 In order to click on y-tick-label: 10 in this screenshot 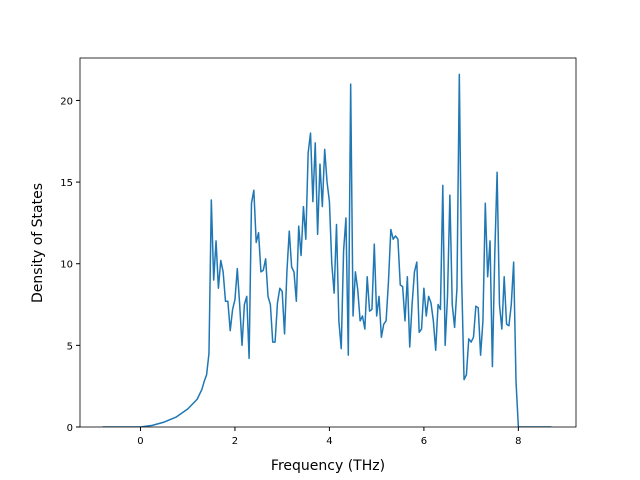, I will do `click(66, 265)`.